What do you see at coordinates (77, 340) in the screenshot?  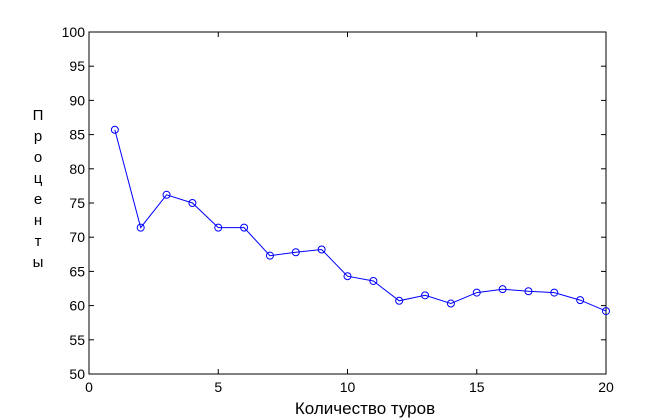 I see `y-tick-label: 55` at bounding box center [77, 340].